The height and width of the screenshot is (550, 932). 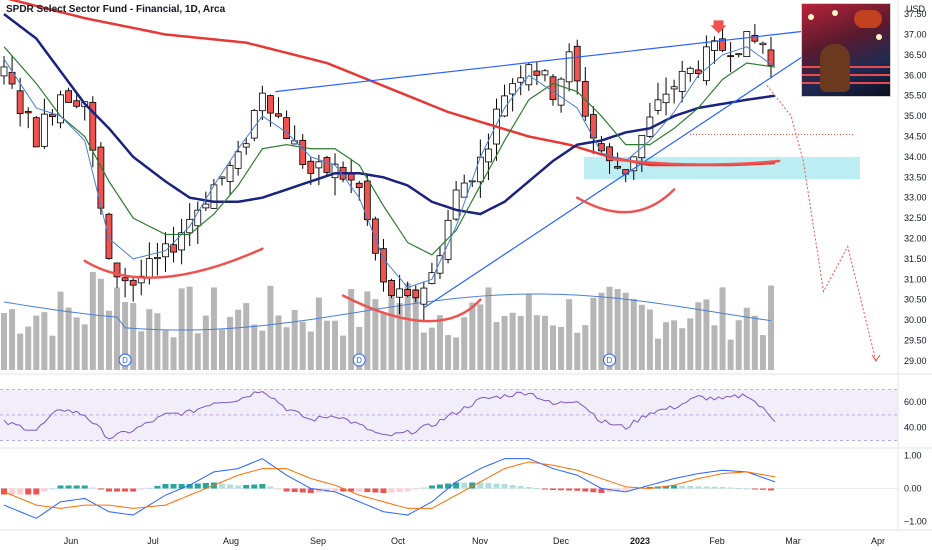 I want to click on price-tick-label: 34.00, so click(x=915, y=157).